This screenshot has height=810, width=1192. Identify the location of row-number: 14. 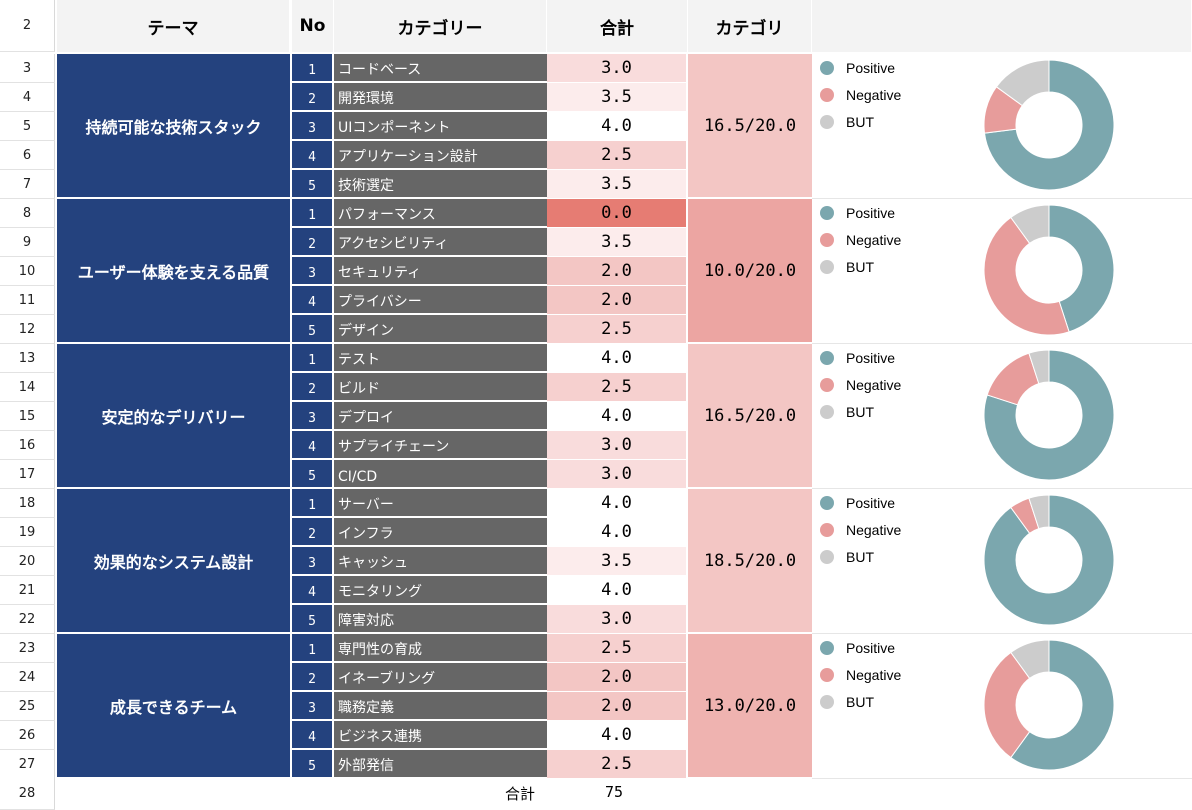
(27, 387).